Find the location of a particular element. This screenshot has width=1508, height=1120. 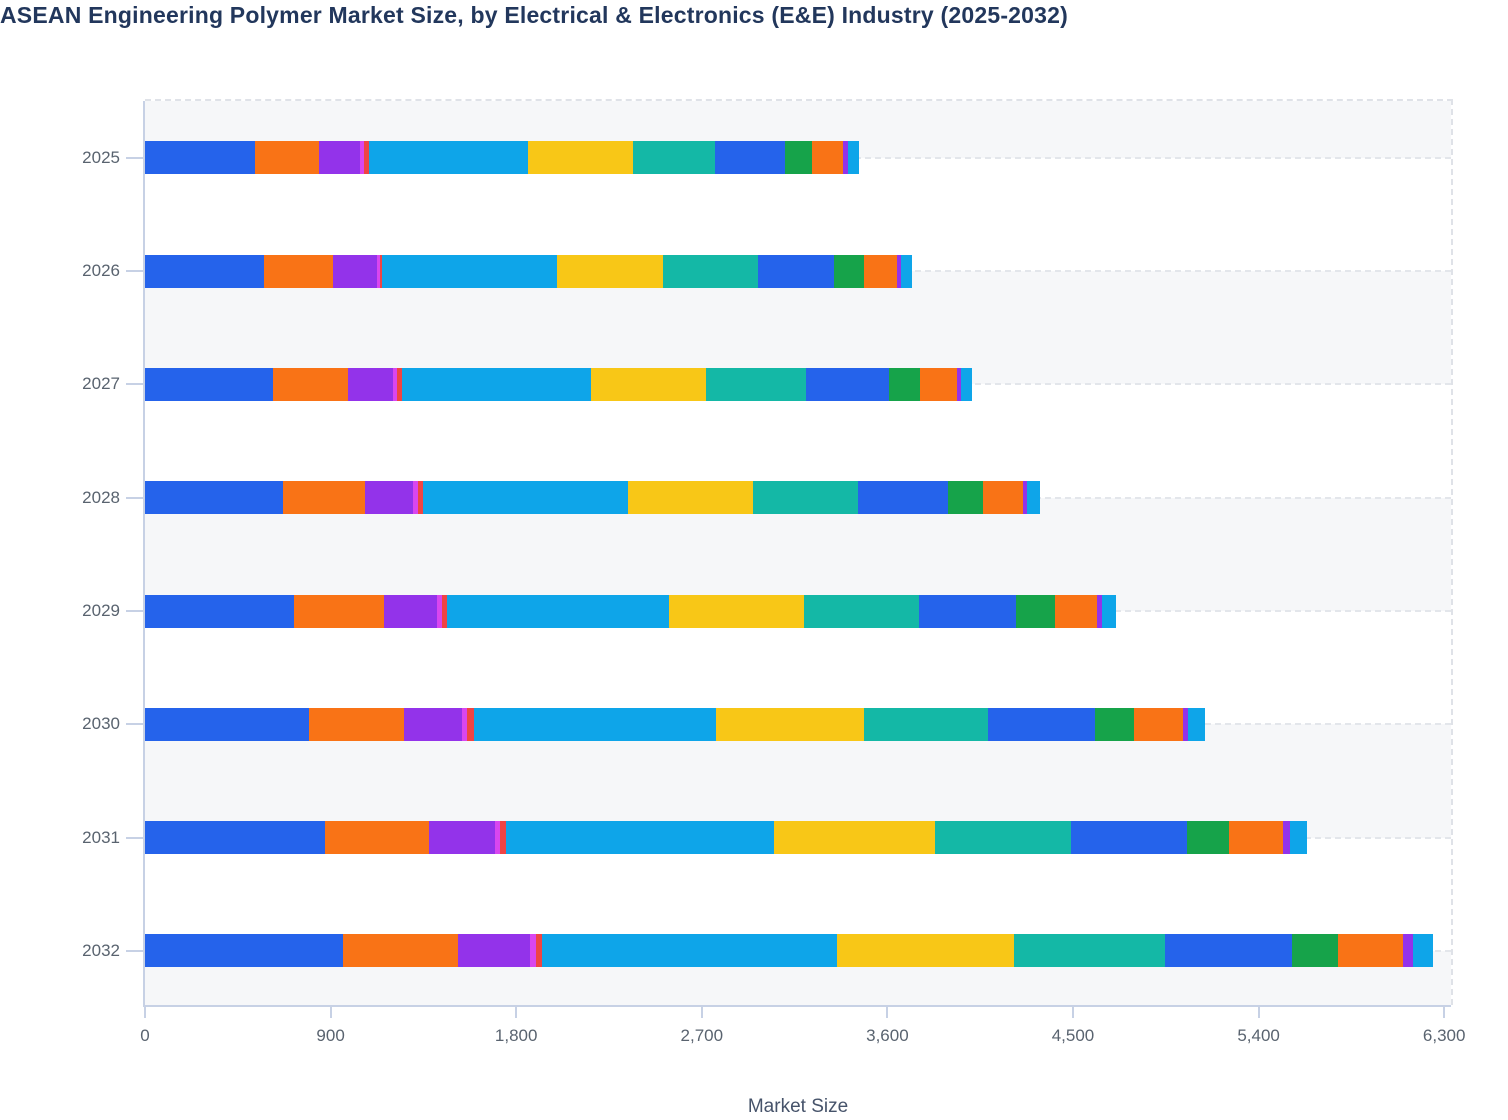

bar-segment-2032-segment-04-fuchsia is located at coordinates (532, 951).